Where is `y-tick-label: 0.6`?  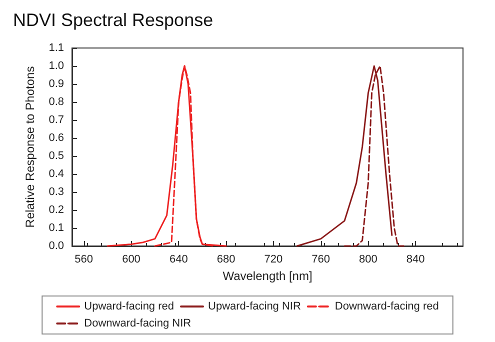 y-tick-label: 0.6 is located at coordinates (56, 138).